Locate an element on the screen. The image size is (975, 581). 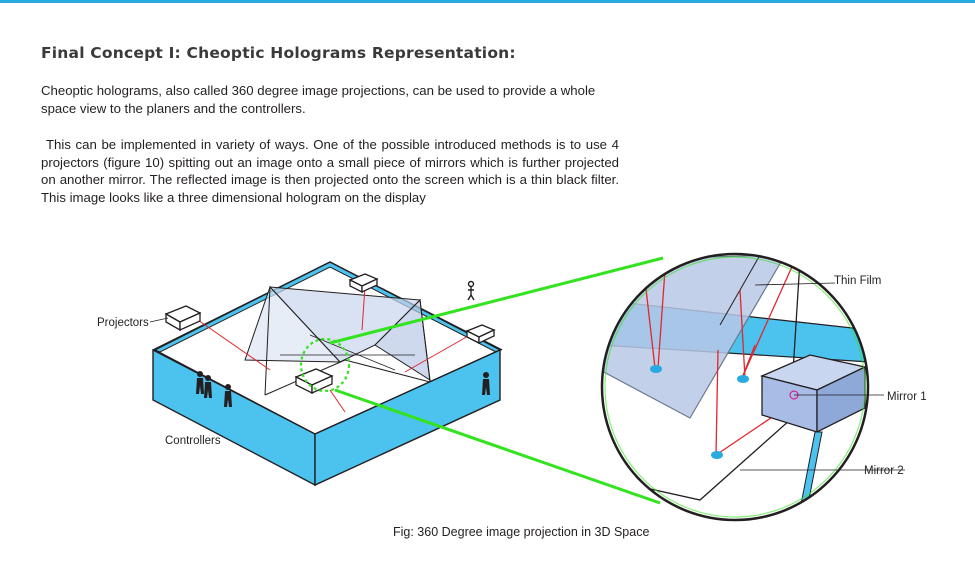
projectors-leader is located at coordinates (159, 320).